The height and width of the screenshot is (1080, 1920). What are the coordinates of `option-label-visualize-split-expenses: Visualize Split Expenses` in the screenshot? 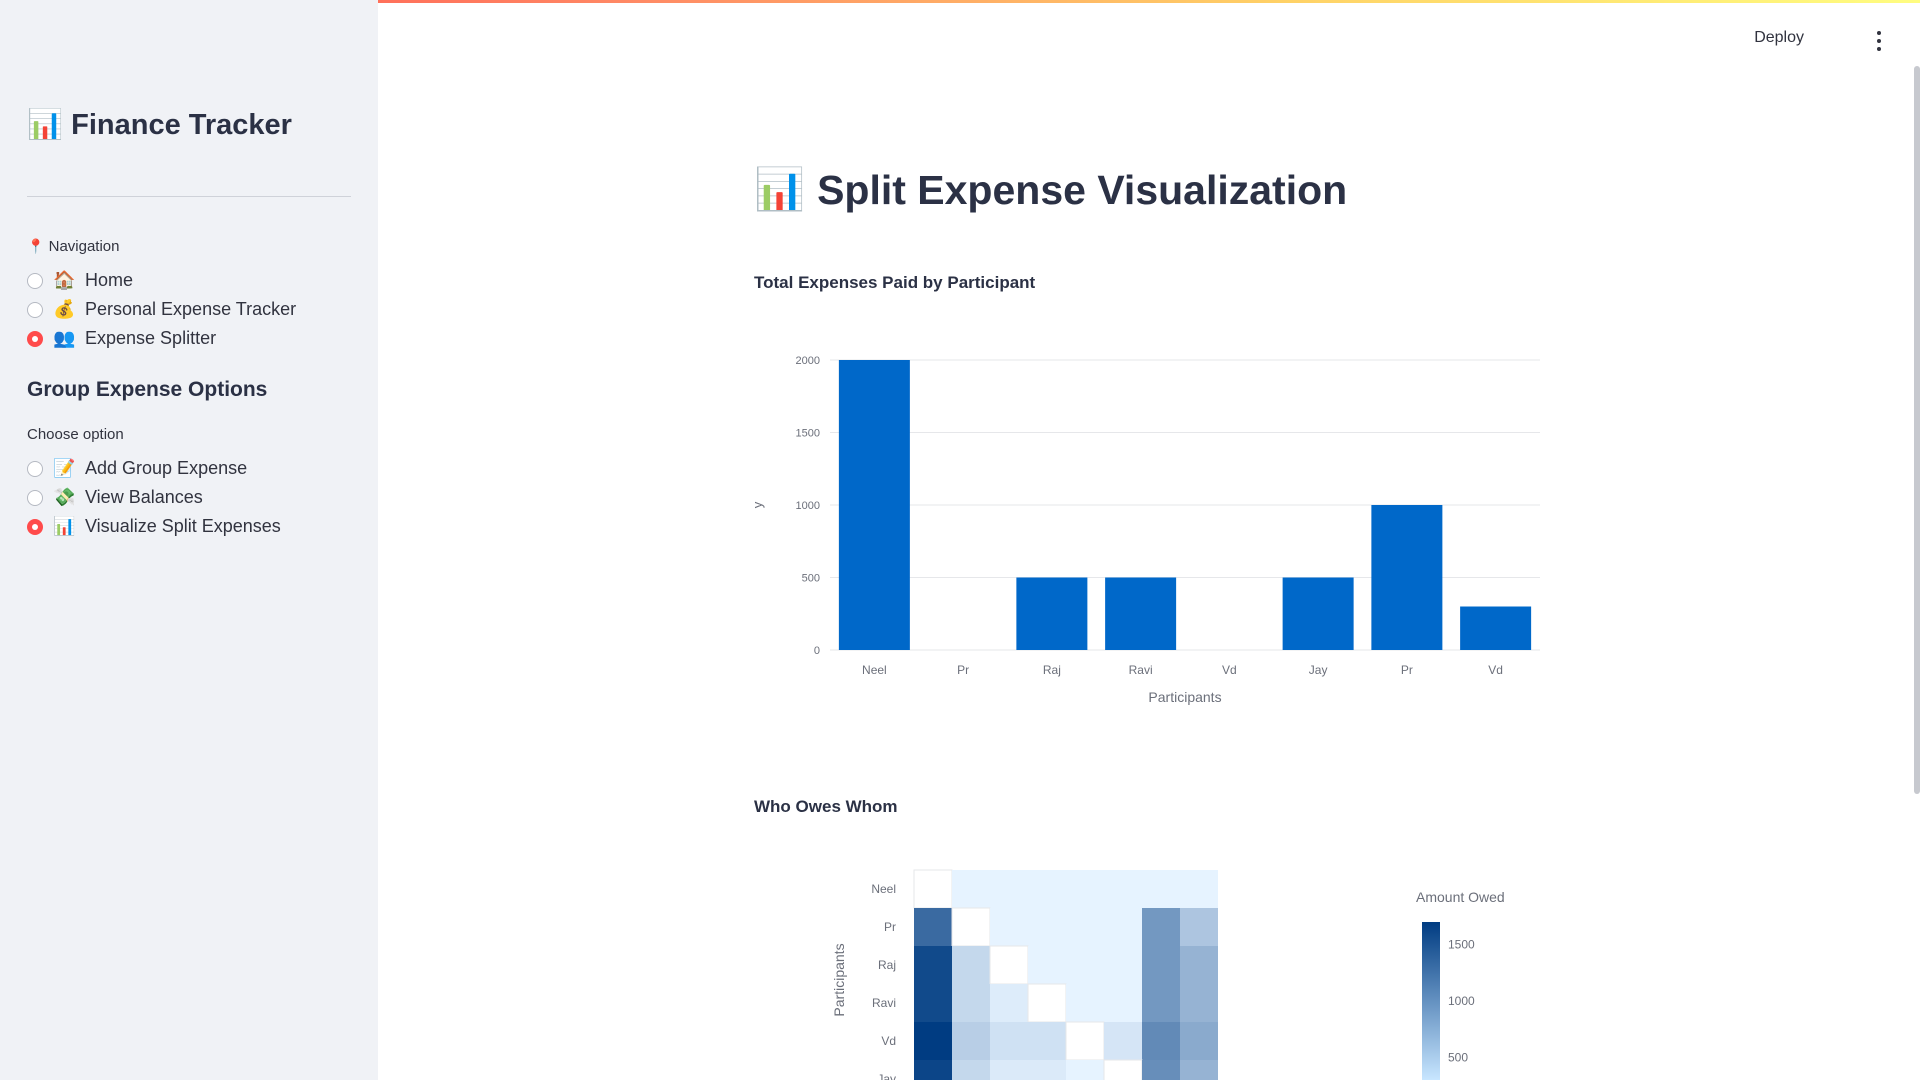 It's located at (183, 526).